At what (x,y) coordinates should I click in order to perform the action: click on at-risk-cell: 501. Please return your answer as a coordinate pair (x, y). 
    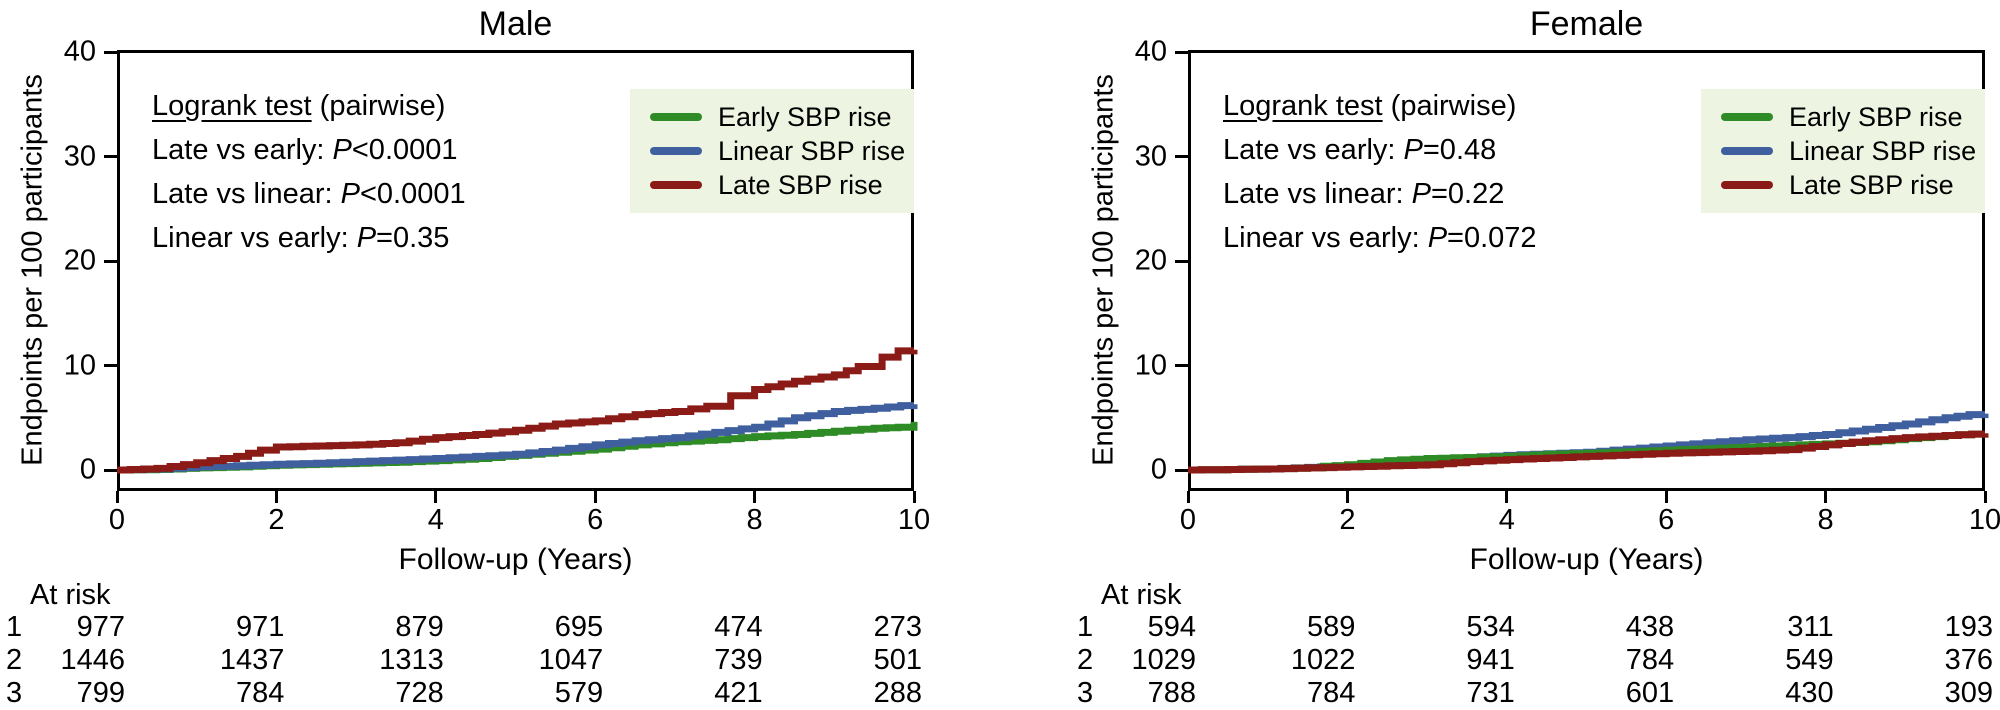
    Looking at the image, I should click on (897, 660).